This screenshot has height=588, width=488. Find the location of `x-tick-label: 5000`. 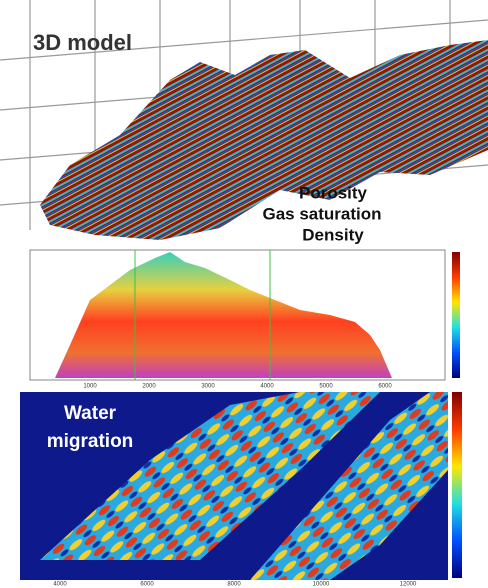

x-tick-label: 5000 is located at coordinates (326, 387).